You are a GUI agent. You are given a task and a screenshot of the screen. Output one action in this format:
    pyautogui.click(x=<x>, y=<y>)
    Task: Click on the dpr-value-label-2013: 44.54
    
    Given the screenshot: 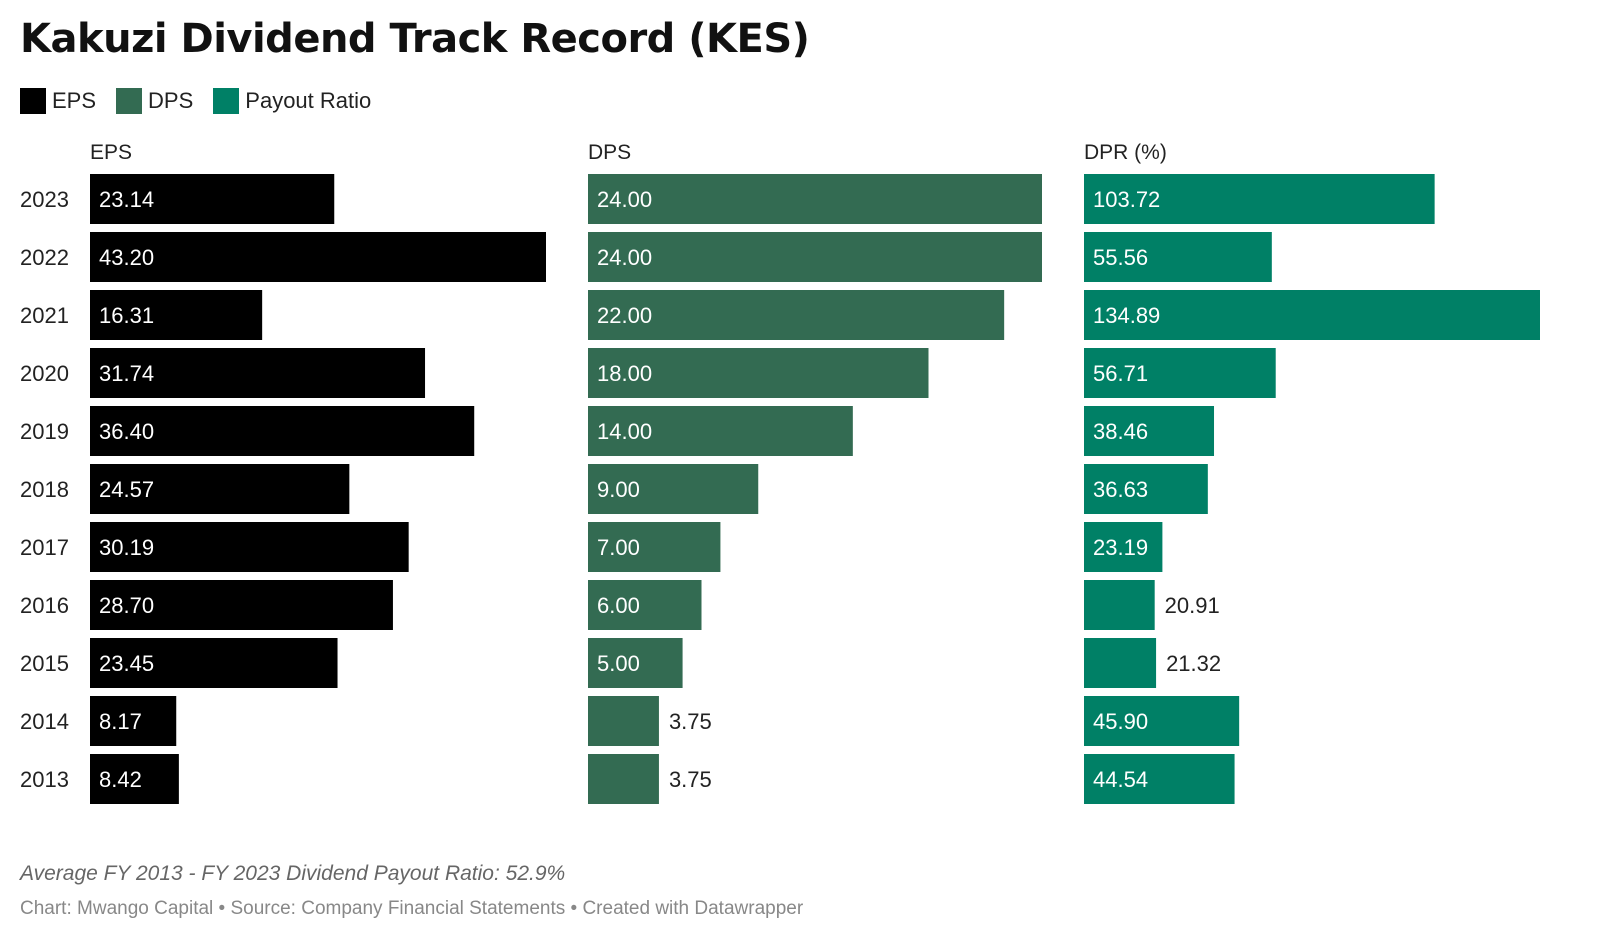 What is the action you would take?
    pyautogui.click(x=1120, y=779)
    